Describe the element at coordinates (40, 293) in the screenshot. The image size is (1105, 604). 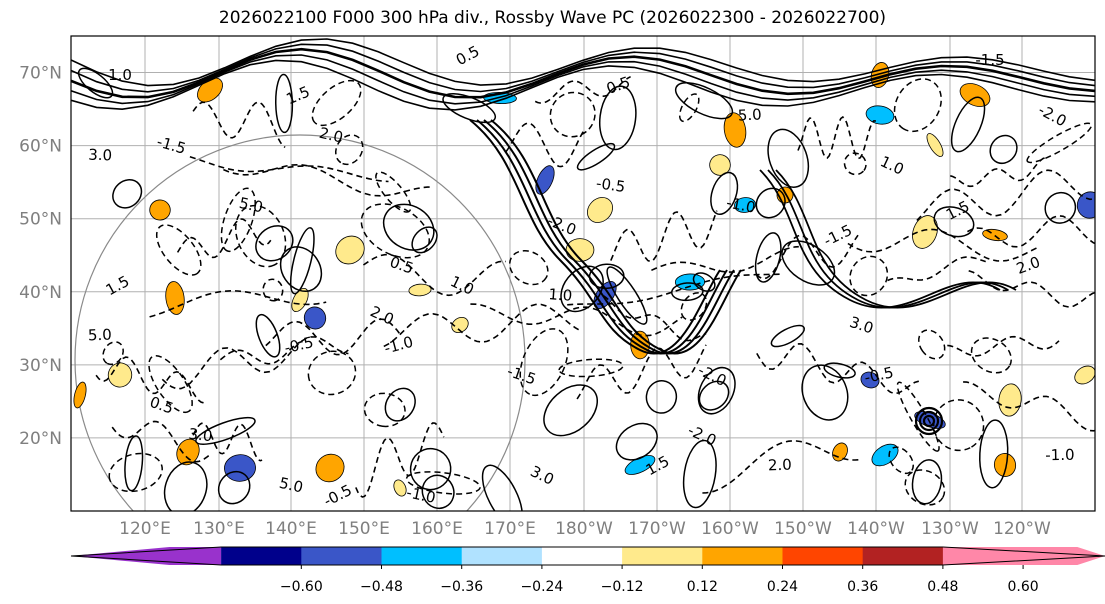
I see `lat-label: 40°N` at that location.